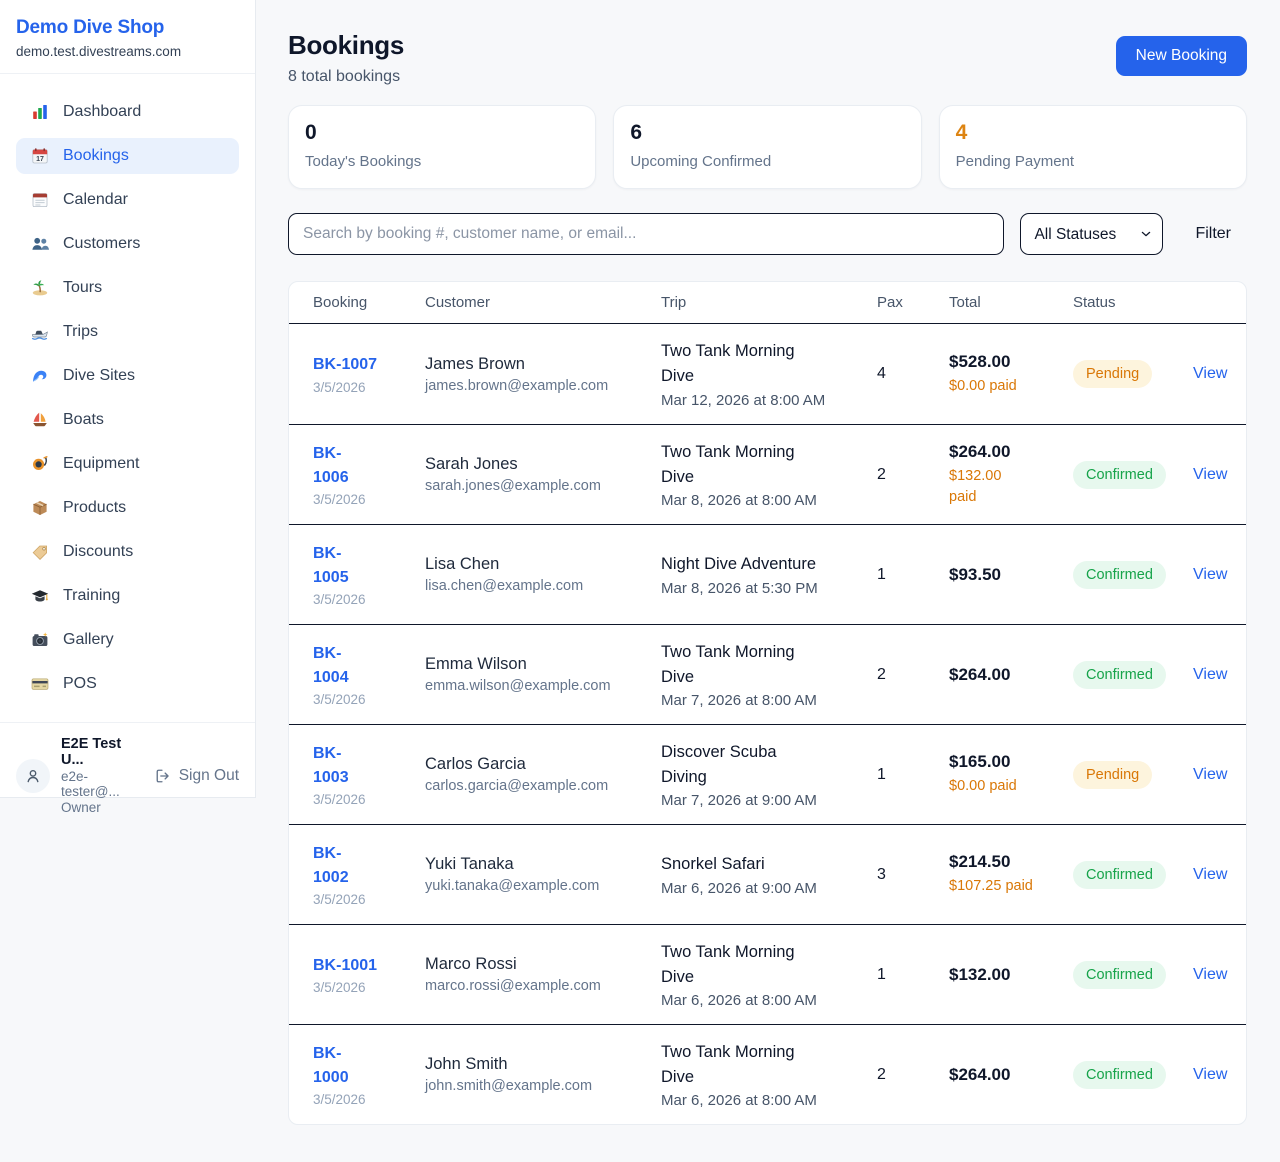 Image resolution: width=1280 pixels, height=1162 pixels. I want to click on trip-datetime: Mar 7, 2026 at 9:00 AM, so click(739, 801).